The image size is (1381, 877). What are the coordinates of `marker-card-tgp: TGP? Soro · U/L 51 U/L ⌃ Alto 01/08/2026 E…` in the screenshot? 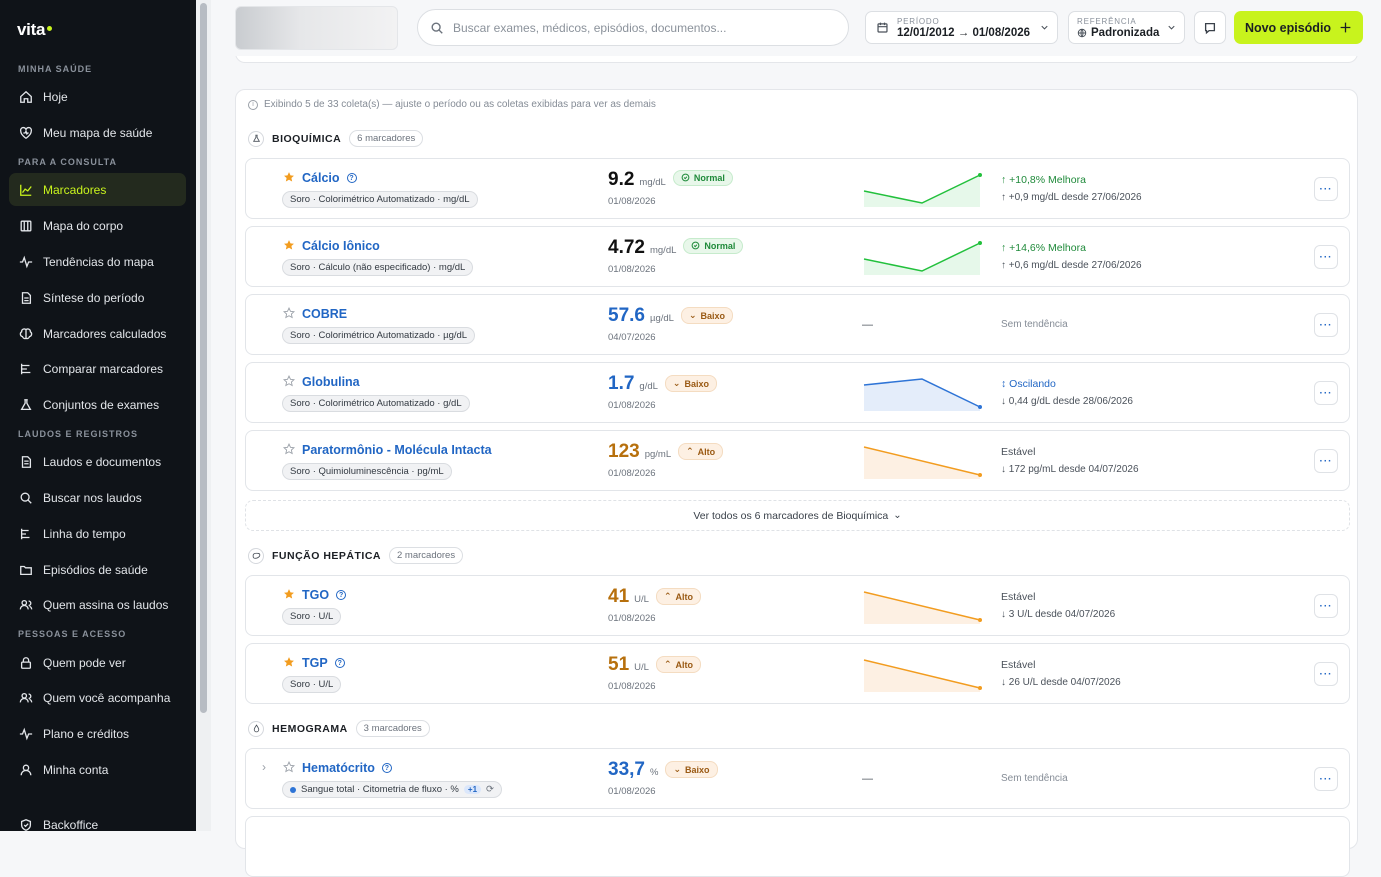 It's located at (797, 673).